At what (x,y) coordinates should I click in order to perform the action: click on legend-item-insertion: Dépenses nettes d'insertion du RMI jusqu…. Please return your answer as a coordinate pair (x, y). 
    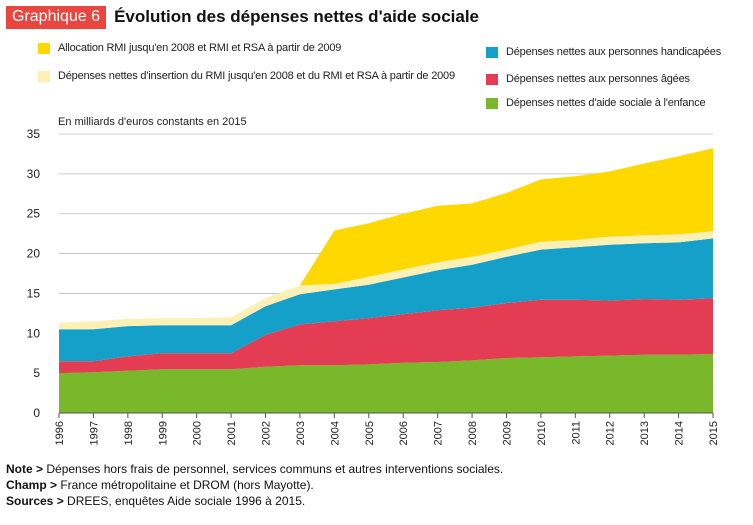
    Looking at the image, I should click on (246, 76).